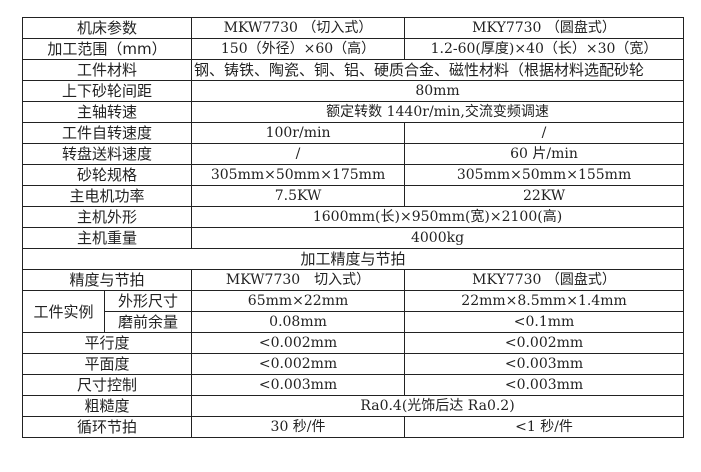 Image resolution: width=701 pixels, height=472 pixels. I want to click on row-label: 转盘送料速度, so click(107, 154).